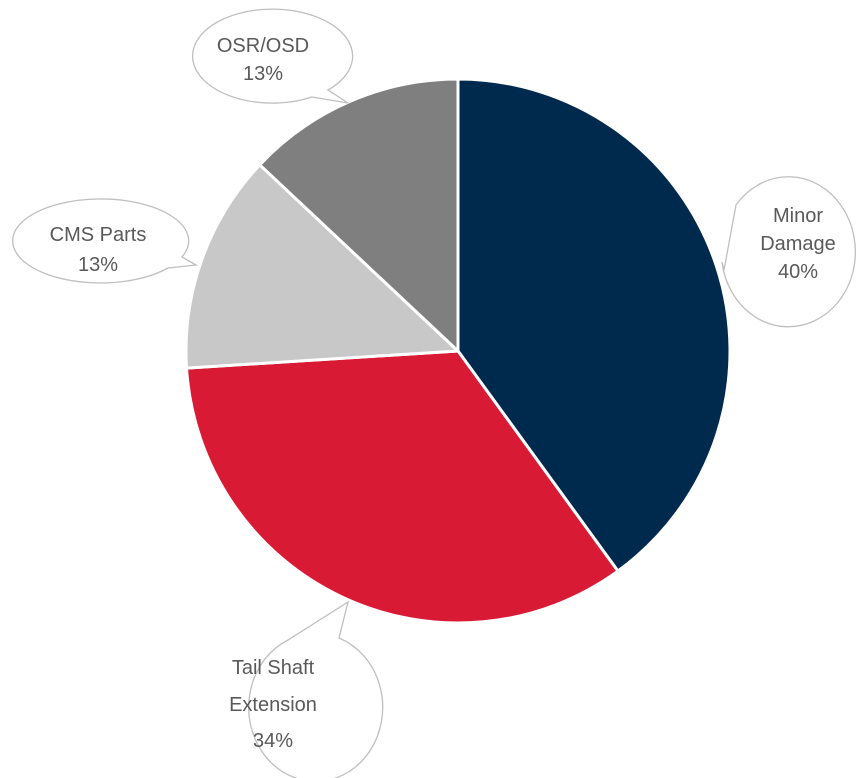 This screenshot has width=867, height=778. What do you see at coordinates (273, 705) in the screenshot?
I see `data-label-tail-shaft-extension-name-line2: Extension` at bounding box center [273, 705].